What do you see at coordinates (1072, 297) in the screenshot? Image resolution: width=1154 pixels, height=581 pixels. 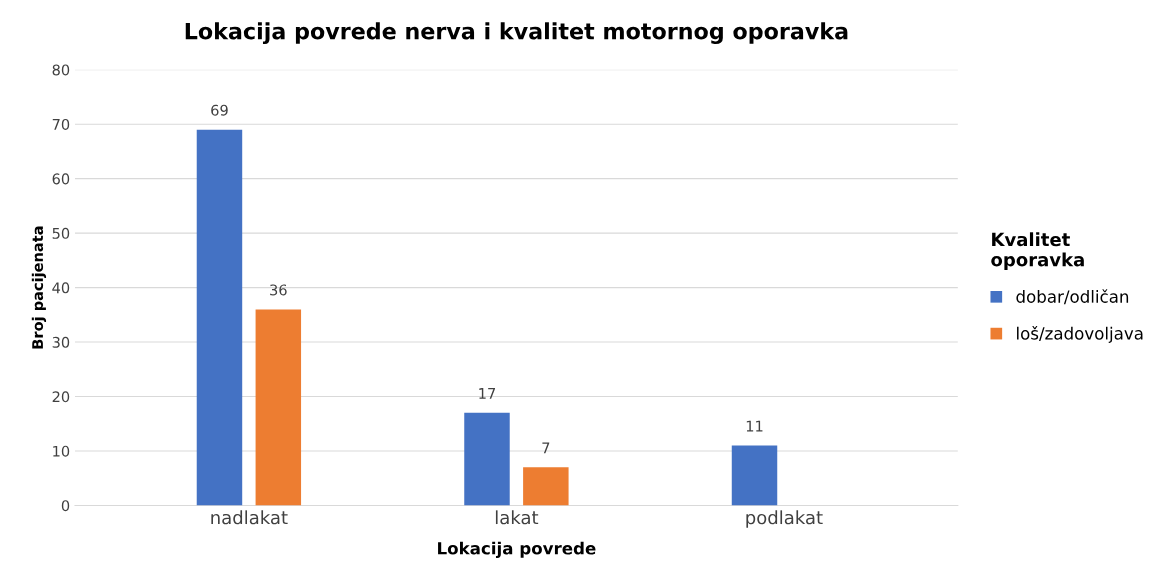 I see `legend-label: dobar/odličan` at bounding box center [1072, 297].